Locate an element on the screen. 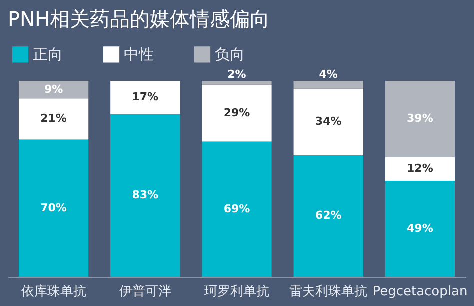 The image size is (474, 306). data-label: 9% is located at coordinates (54, 89).